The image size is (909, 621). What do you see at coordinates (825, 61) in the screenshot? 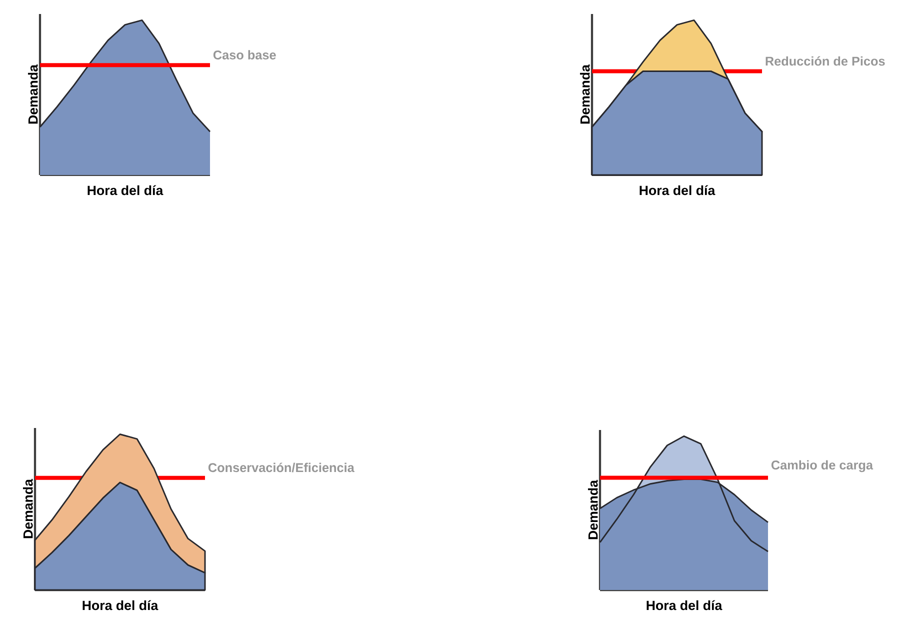
I see `ref-line-label: Reducción de Picos` at bounding box center [825, 61].